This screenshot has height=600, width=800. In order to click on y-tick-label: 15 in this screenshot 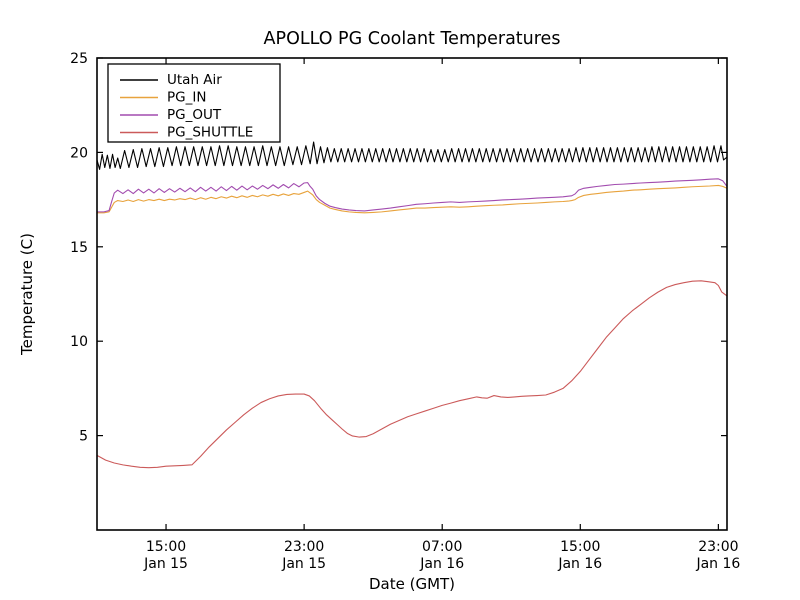, I will do `click(79, 248)`.